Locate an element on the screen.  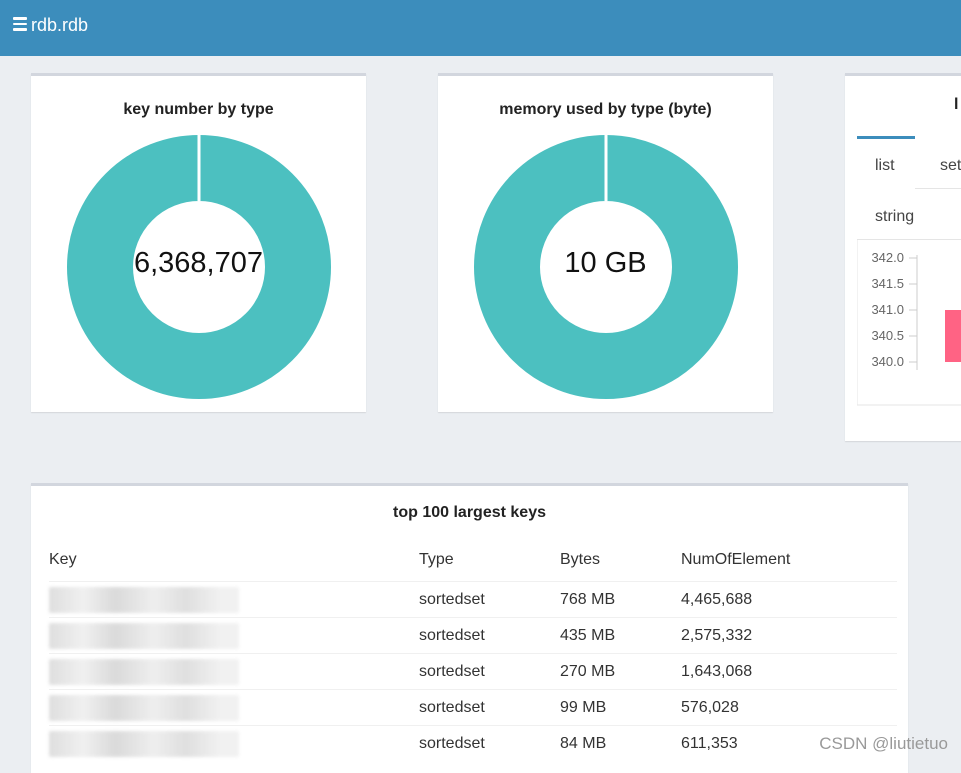
key-number-title: key number by type is located at coordinates (198, 109).